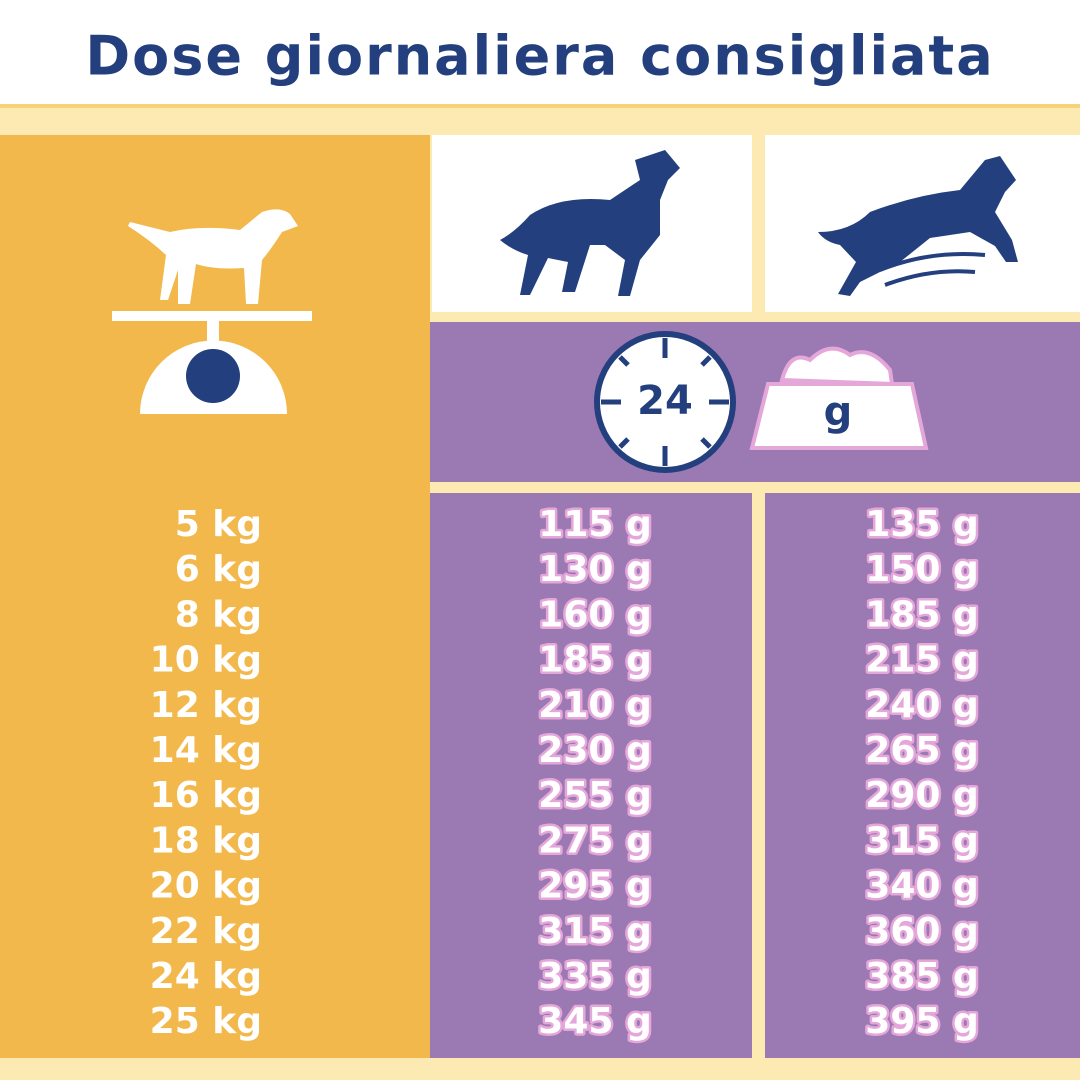 The height and width of the screenshot is (1080, 1080). Describe the element at coordinates (594, 569) in the screenshot. I see `dose-active: 130 g` at that location.